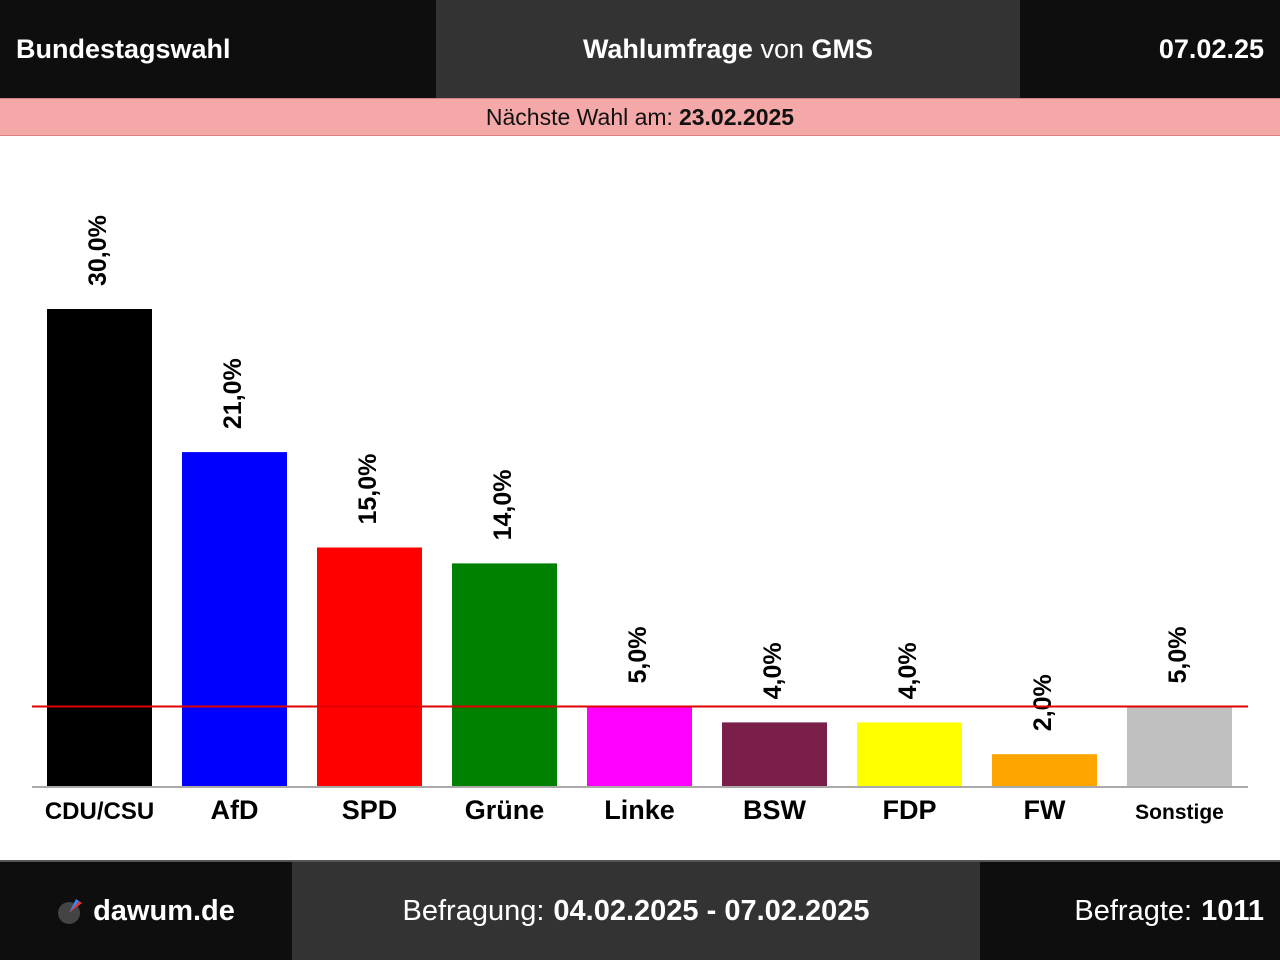 Image resolution: width=1280 pixels, height=960 pixels. I want to click on category-label: FW, so click(1045, 810).